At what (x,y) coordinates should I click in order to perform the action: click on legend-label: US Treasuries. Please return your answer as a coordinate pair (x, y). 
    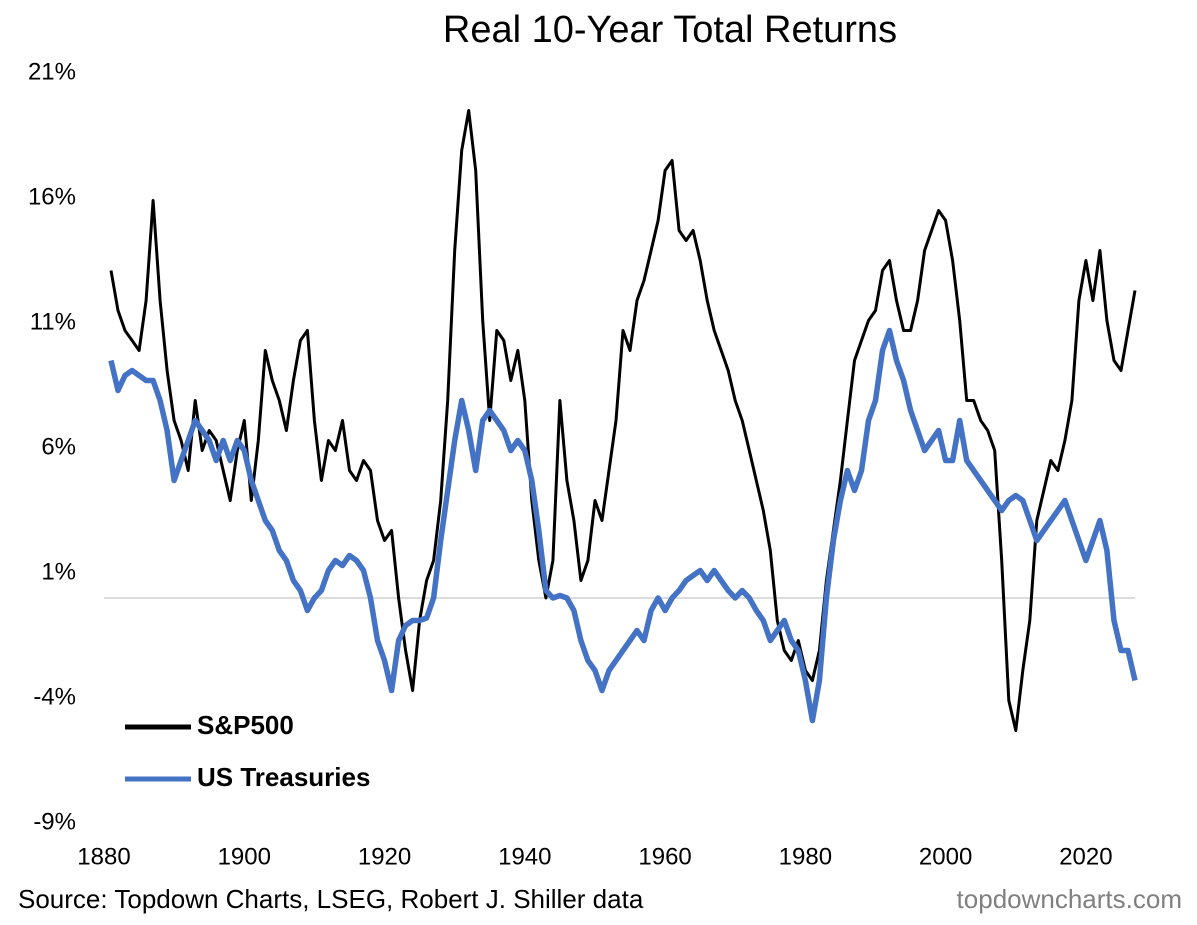
    Looking at the image, I should click on (283, 777).